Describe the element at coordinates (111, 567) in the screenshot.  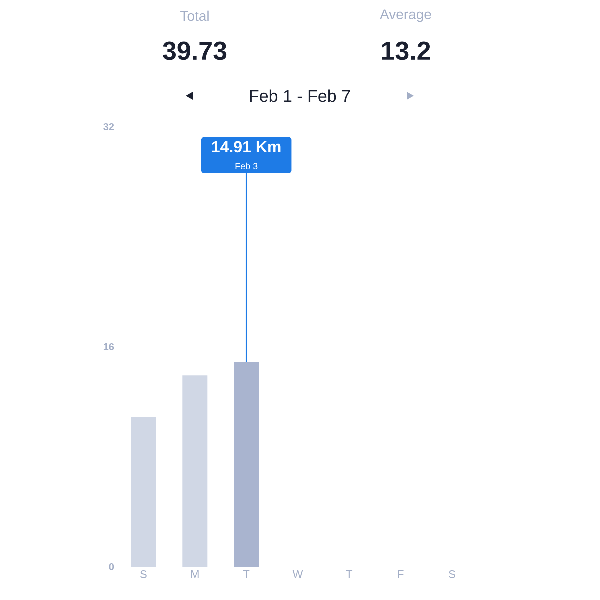
I see `y-tick-label: 0` at that location.